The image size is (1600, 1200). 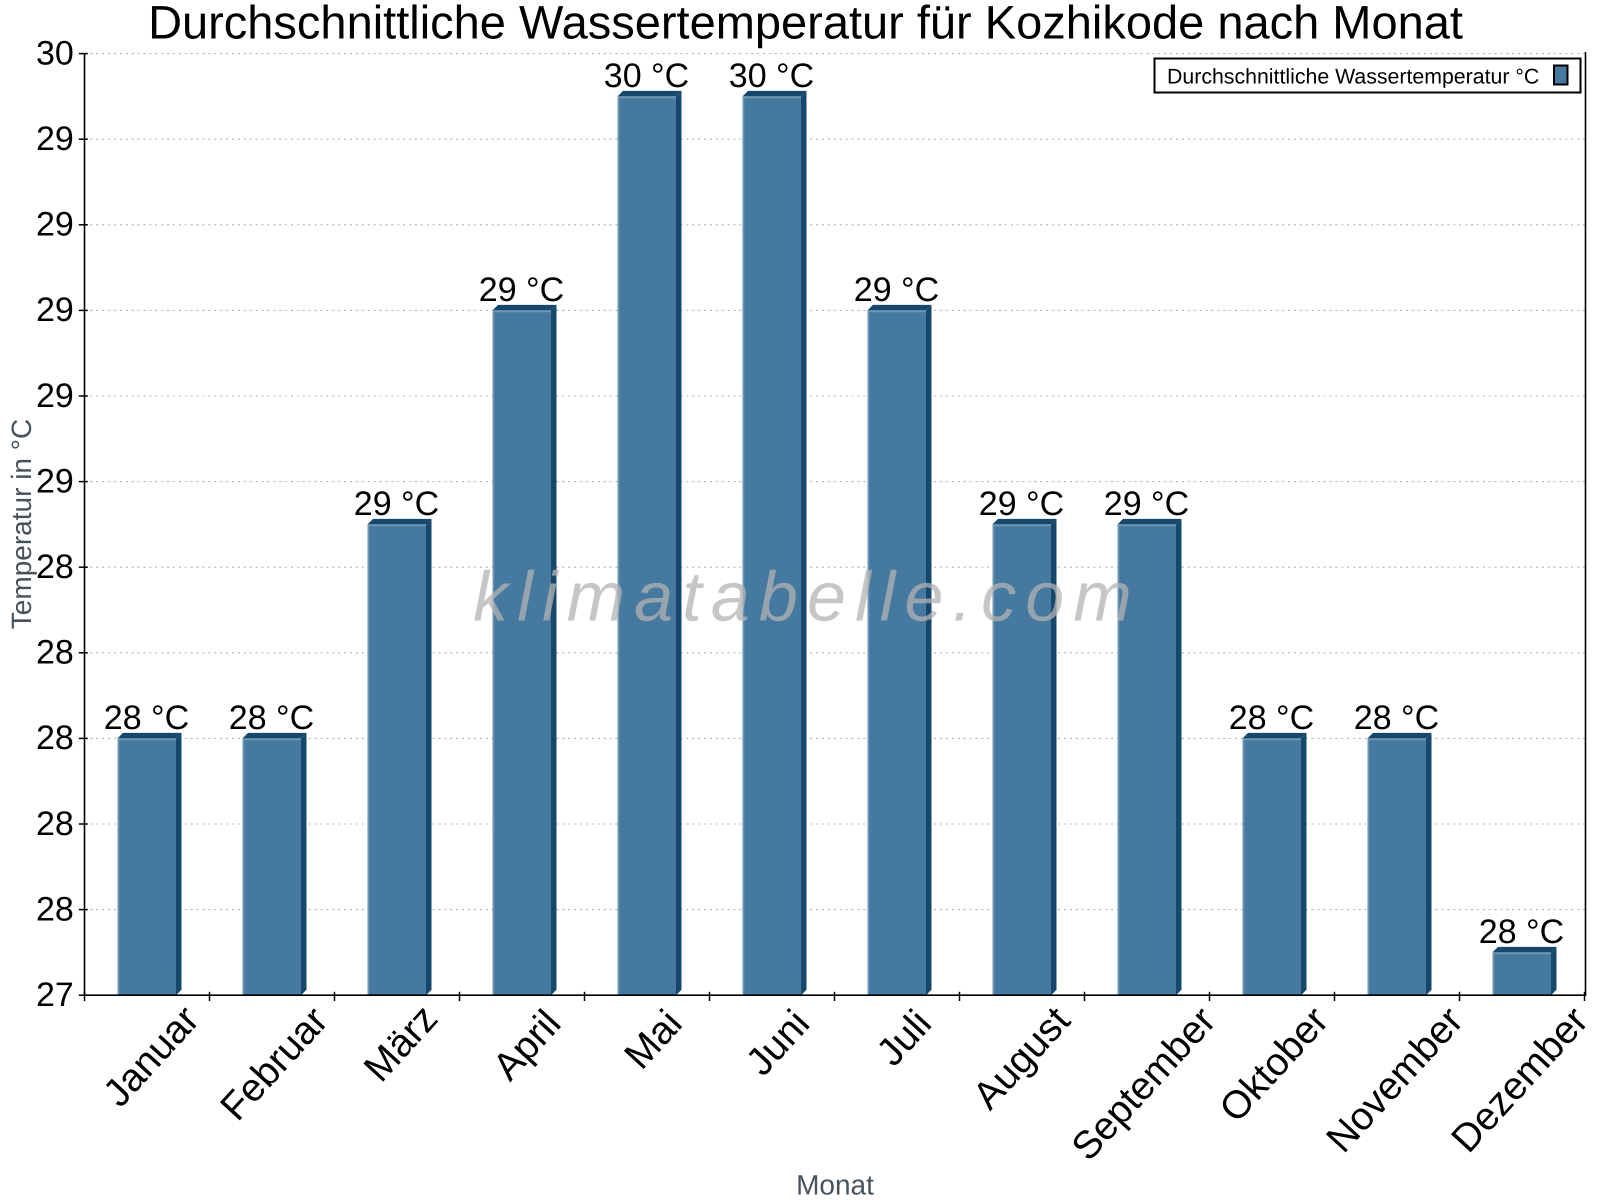 What do you see at coordinates (807, 597) in the screenshot?
I see `svg-text: klimatabelle.com` at bounding box center [807, 597].